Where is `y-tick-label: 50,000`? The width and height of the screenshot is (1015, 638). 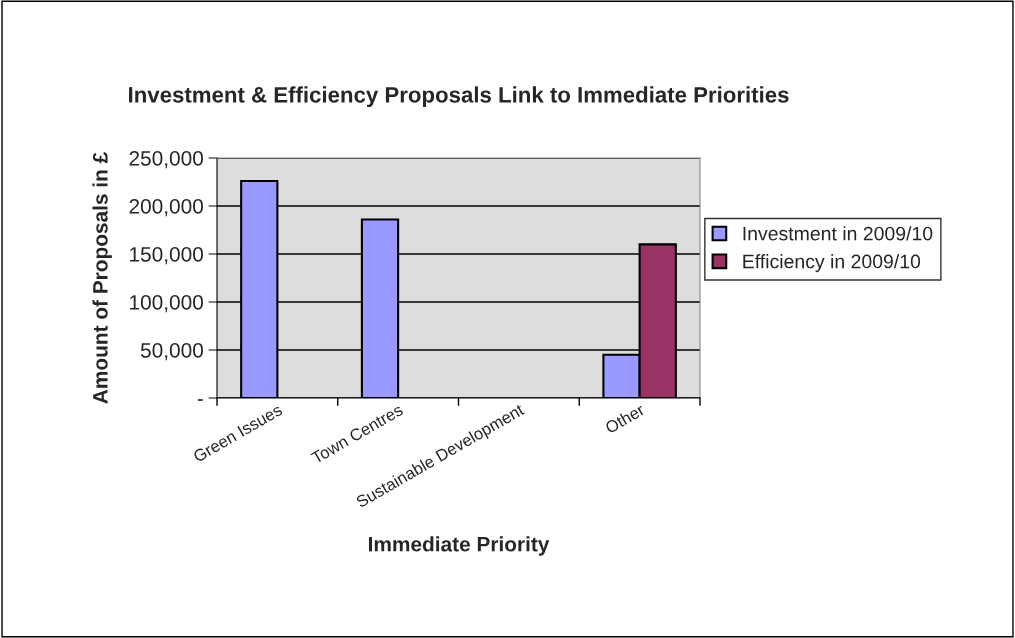
y-tick-label: 50,000 is located at coordinates (171, 352).